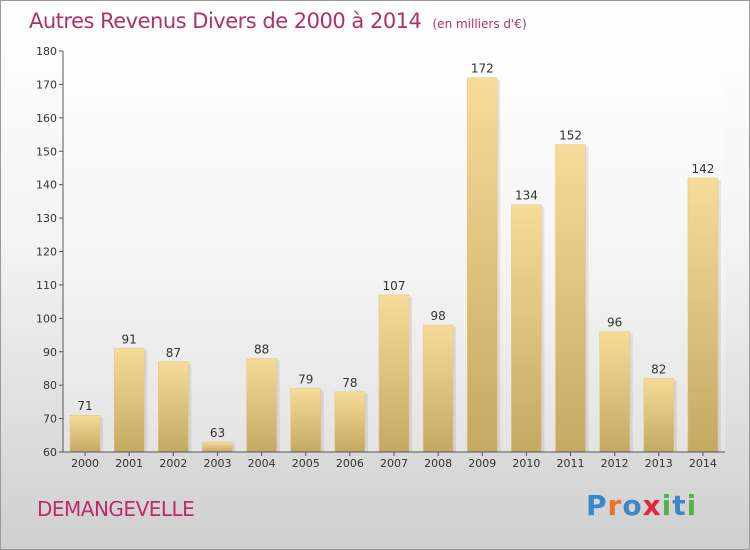  I want to click on x-tick-label: 2011, so click(571, 463).